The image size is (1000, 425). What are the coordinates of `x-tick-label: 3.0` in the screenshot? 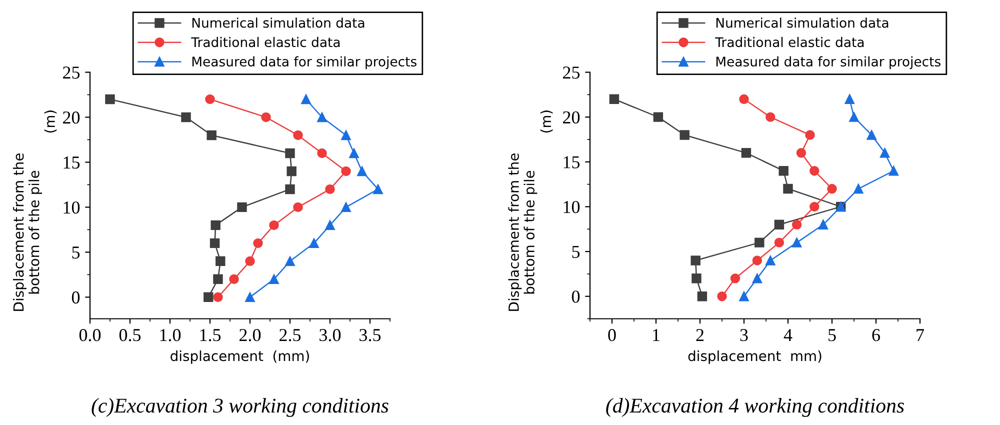 It's located at (330, 335).